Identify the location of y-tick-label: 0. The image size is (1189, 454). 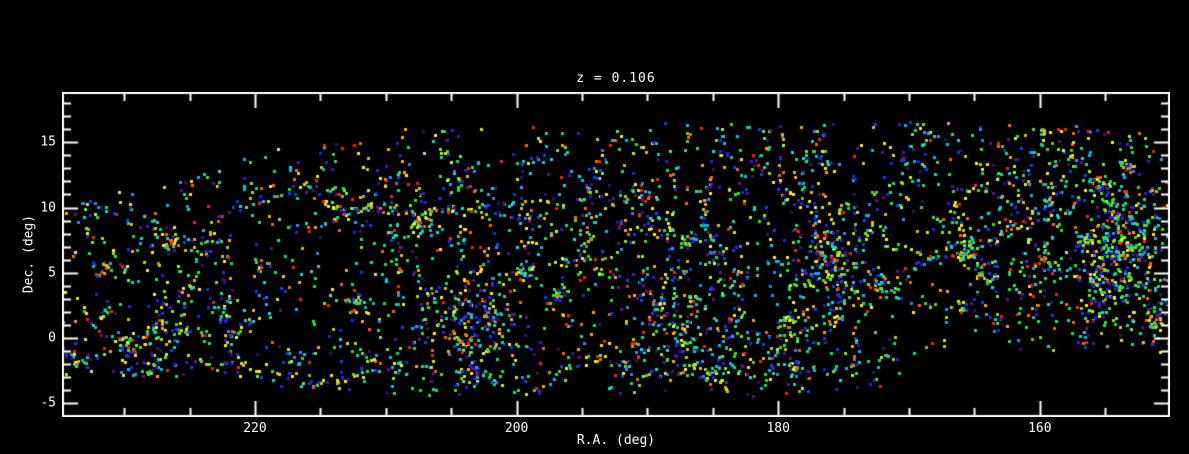
(52, 338).